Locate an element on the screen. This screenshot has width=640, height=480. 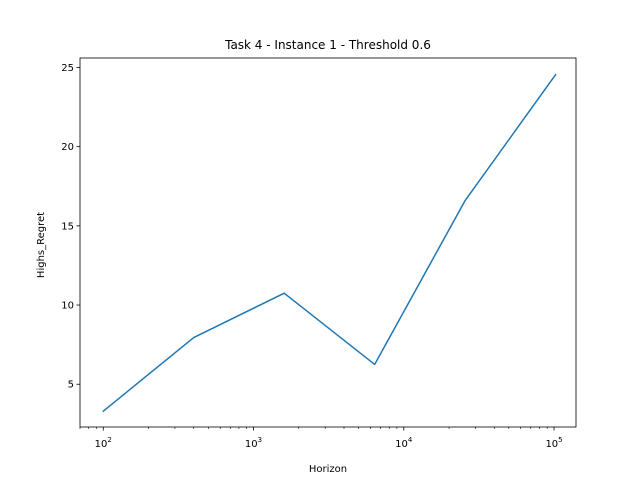
x-tick-label: 10⁴ is located at coordinates (404, 443).